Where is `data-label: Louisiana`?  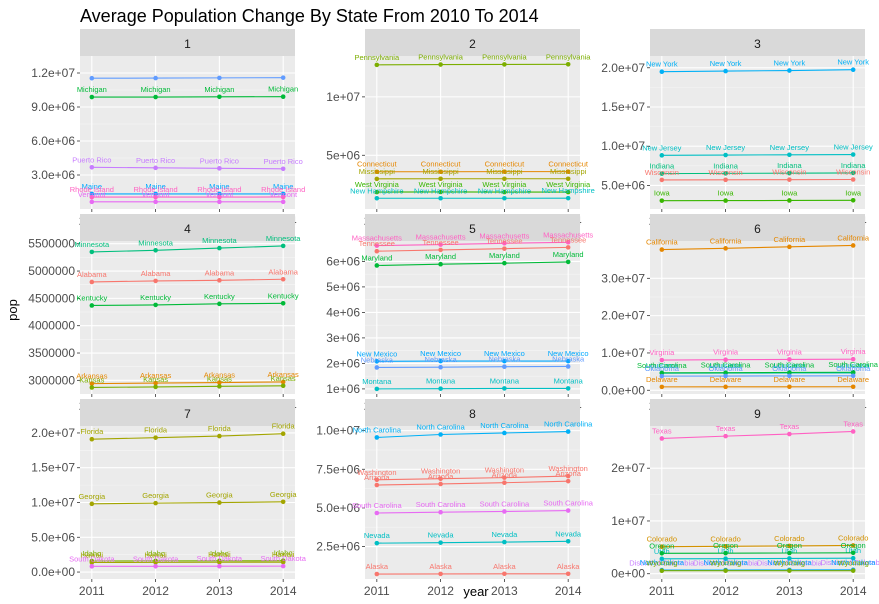
data-label: Louisiana is located at coordinates (726, 365).